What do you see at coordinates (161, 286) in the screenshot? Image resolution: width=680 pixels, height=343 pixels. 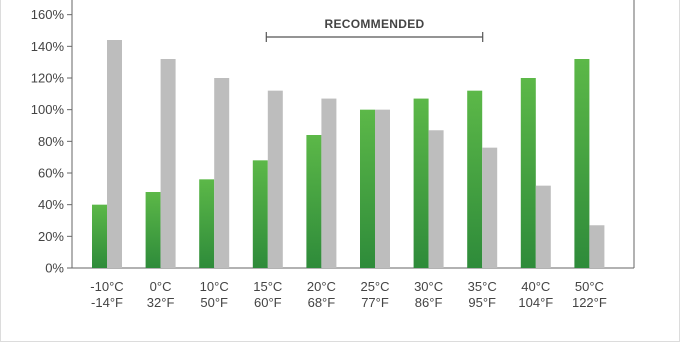 I see `x-tick-label-celsius: 0°C` at bounding box center [161, 286].